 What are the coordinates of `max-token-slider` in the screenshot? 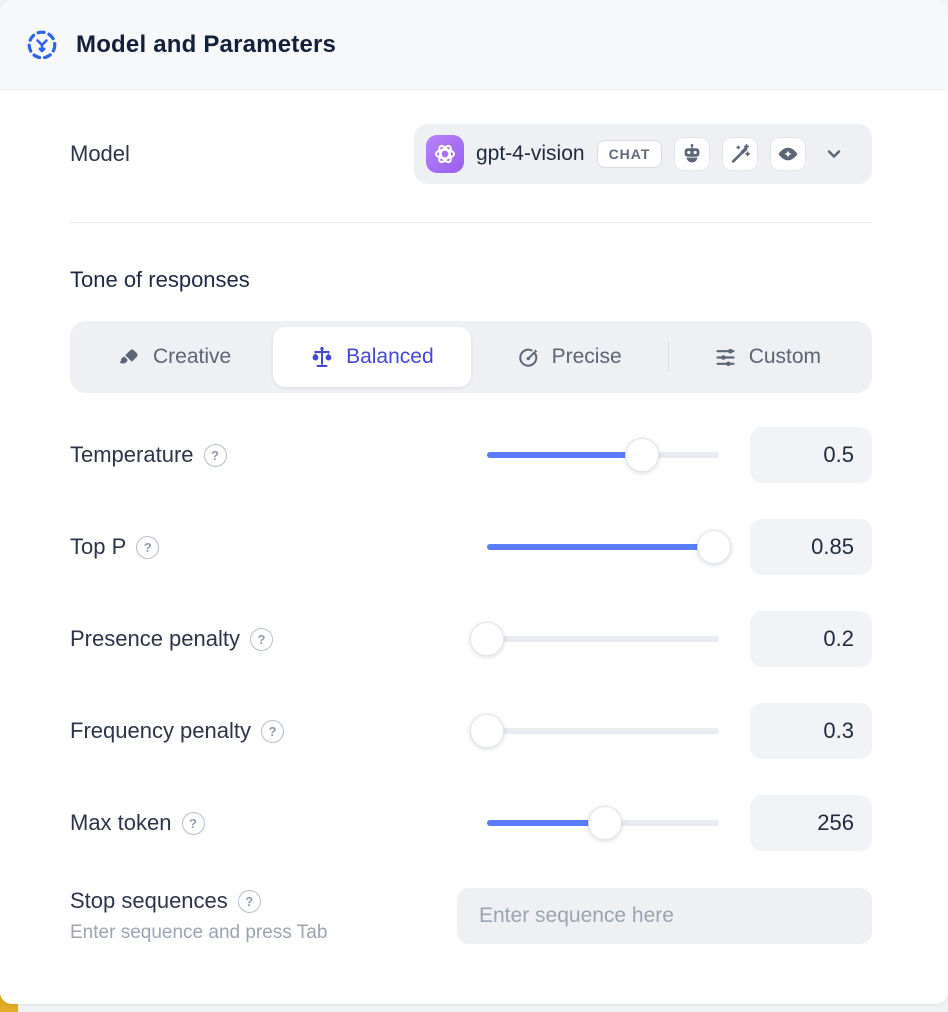 It's located at (603, 823).